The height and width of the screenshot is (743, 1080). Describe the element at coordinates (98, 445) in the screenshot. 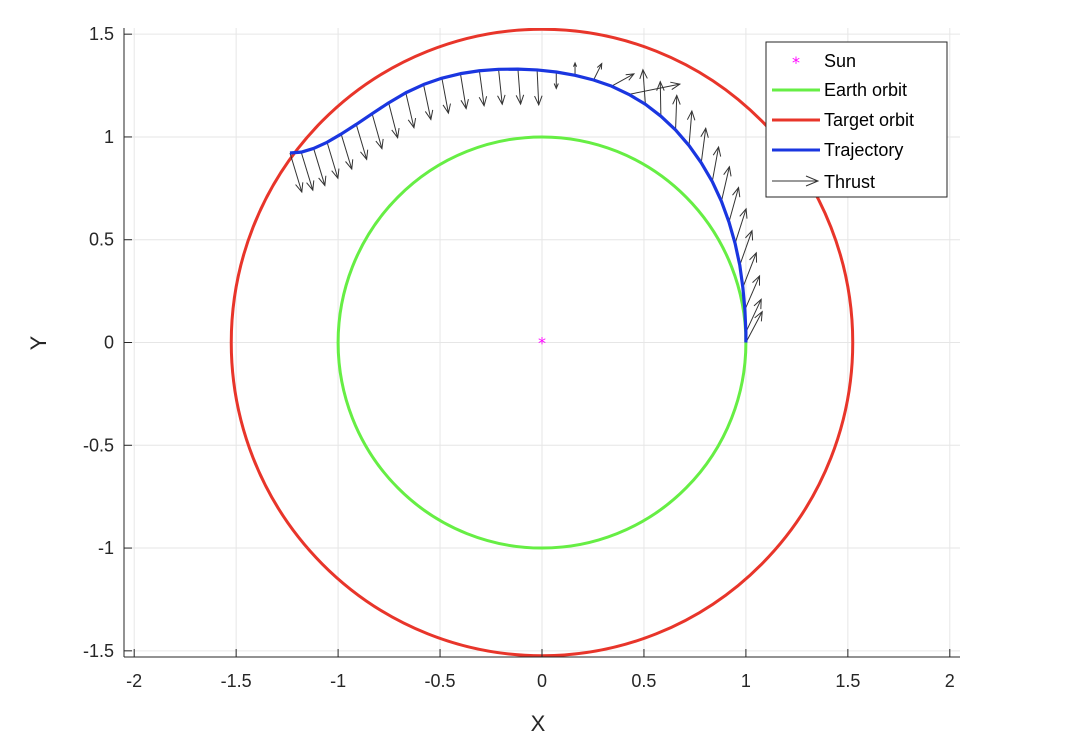

I see `y-tick-label: -0.5` at that location.